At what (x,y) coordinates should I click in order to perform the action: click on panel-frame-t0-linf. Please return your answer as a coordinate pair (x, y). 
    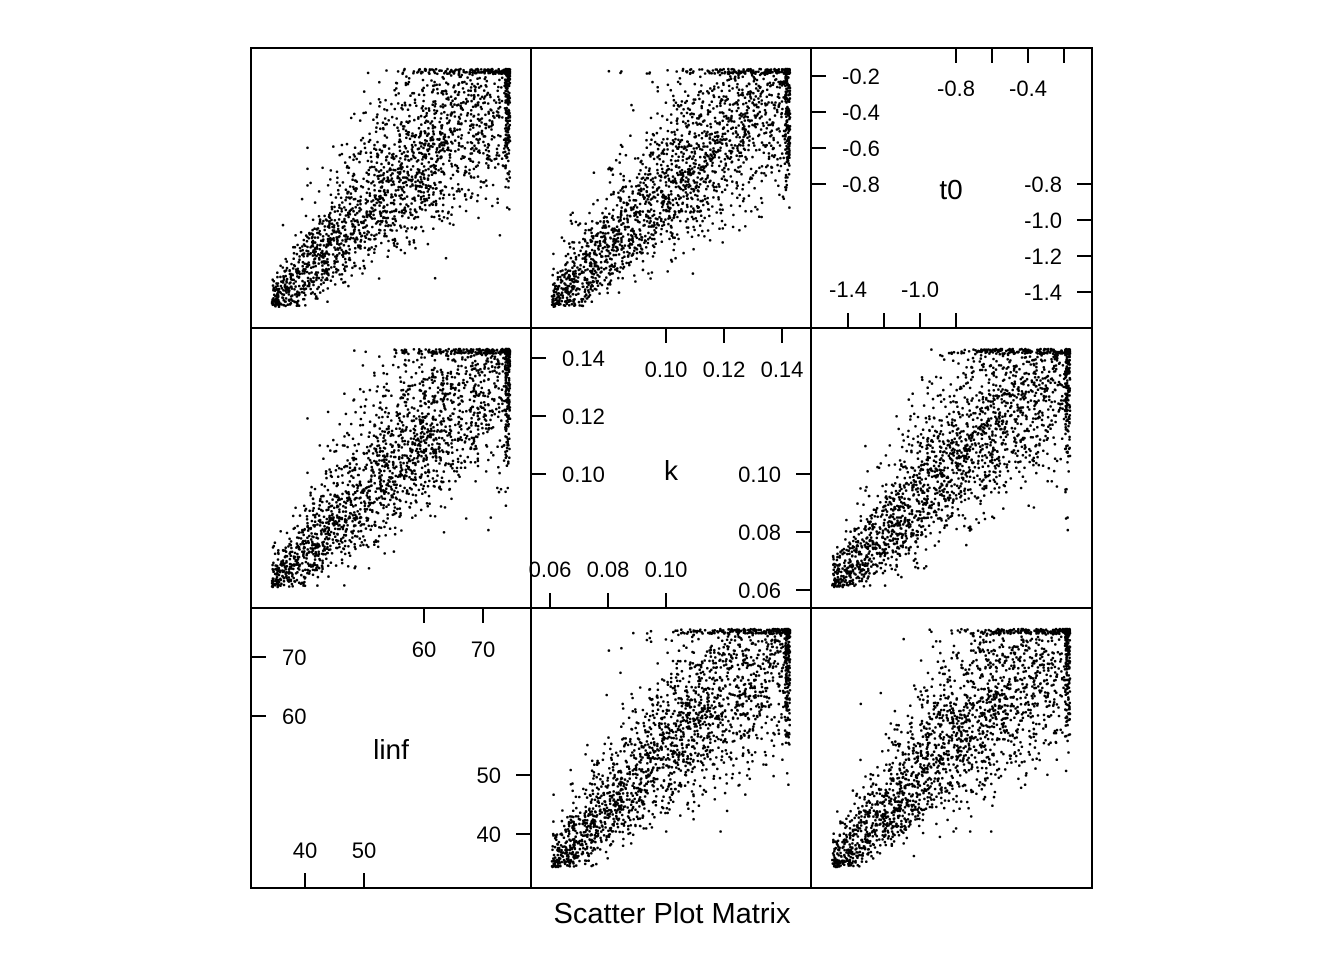
    Looking at the image, I should click on (391, 188).